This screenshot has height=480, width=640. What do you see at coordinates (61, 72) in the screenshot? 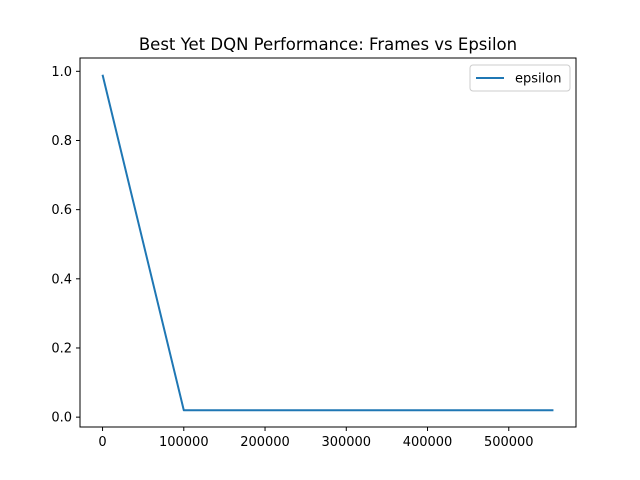
I see `y-tick-label: 1.0` at bounding box center [61, 72].